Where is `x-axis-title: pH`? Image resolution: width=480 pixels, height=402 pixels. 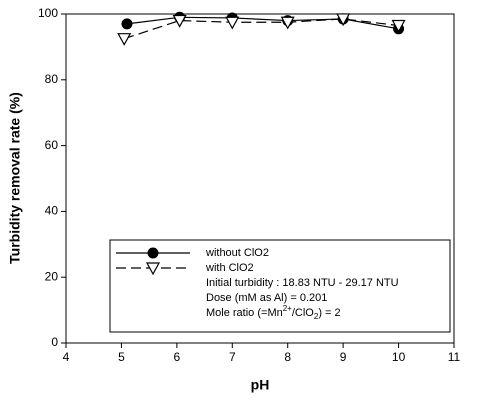 x-axis-title: pH is located at coordinates (260, 385).